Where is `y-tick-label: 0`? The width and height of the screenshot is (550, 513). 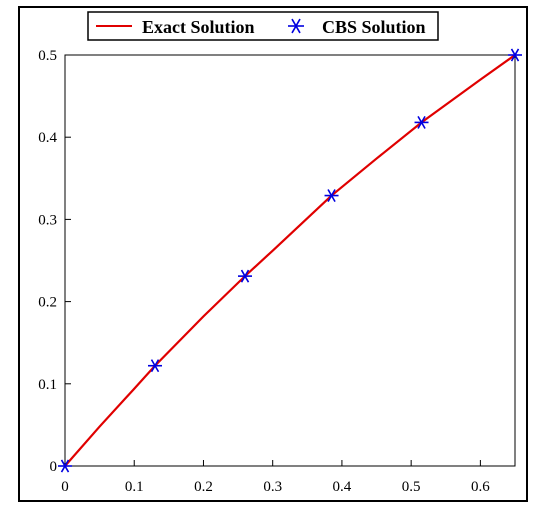
y-tick-label: 0 is located at coordinates (54, 467).